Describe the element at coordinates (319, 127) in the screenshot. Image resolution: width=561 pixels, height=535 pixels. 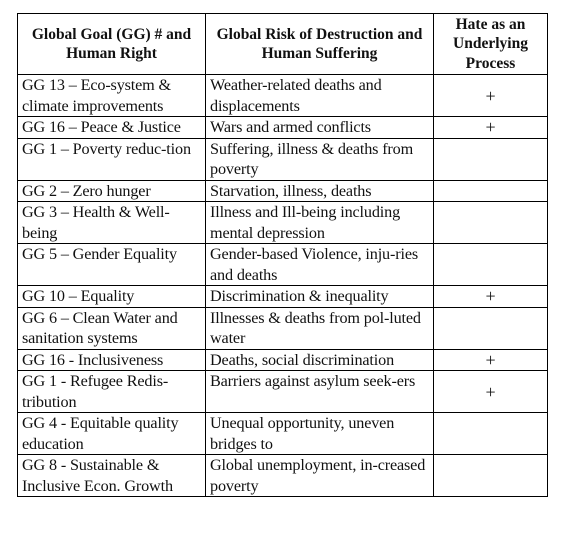
I see `risk-cell: Wars and armed conflicts` at that location.